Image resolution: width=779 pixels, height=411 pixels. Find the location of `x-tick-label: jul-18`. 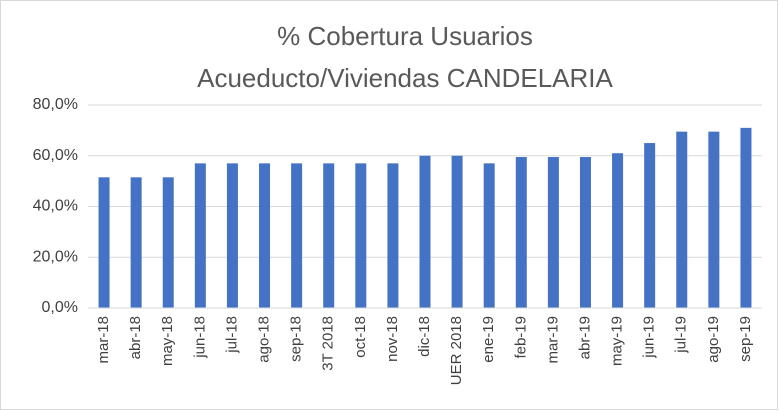

x-tick-label: jul-18 is located at coordinates (231, 335).